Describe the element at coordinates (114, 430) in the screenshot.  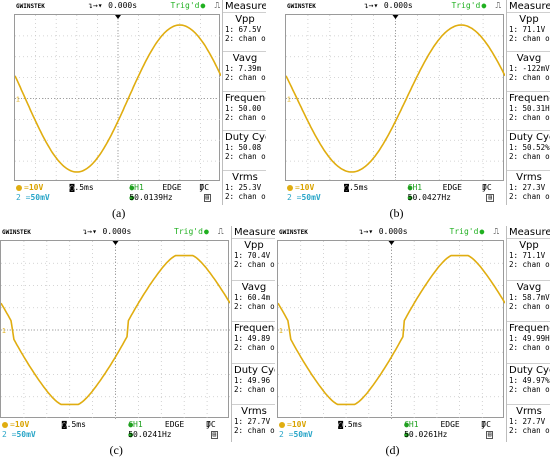
I see `bottom-status-bar: =10V 2 =50mV ◙ 2.5ms ● CH1 EDGE ʃ DC ● 50.0241Hz ▤` at that location.